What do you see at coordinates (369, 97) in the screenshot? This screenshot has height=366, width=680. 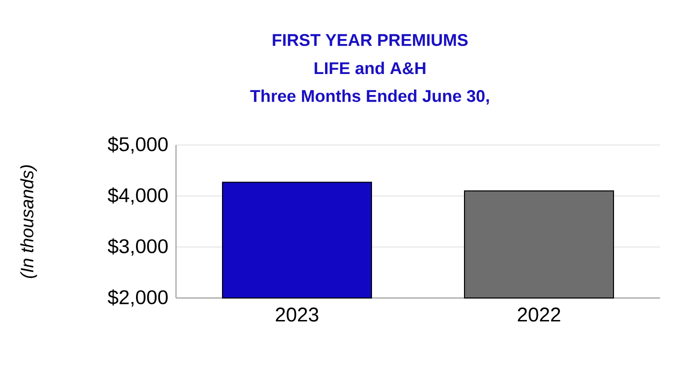 I see `text: Three Months Ended June 30,` at bounding box center [369, 97].